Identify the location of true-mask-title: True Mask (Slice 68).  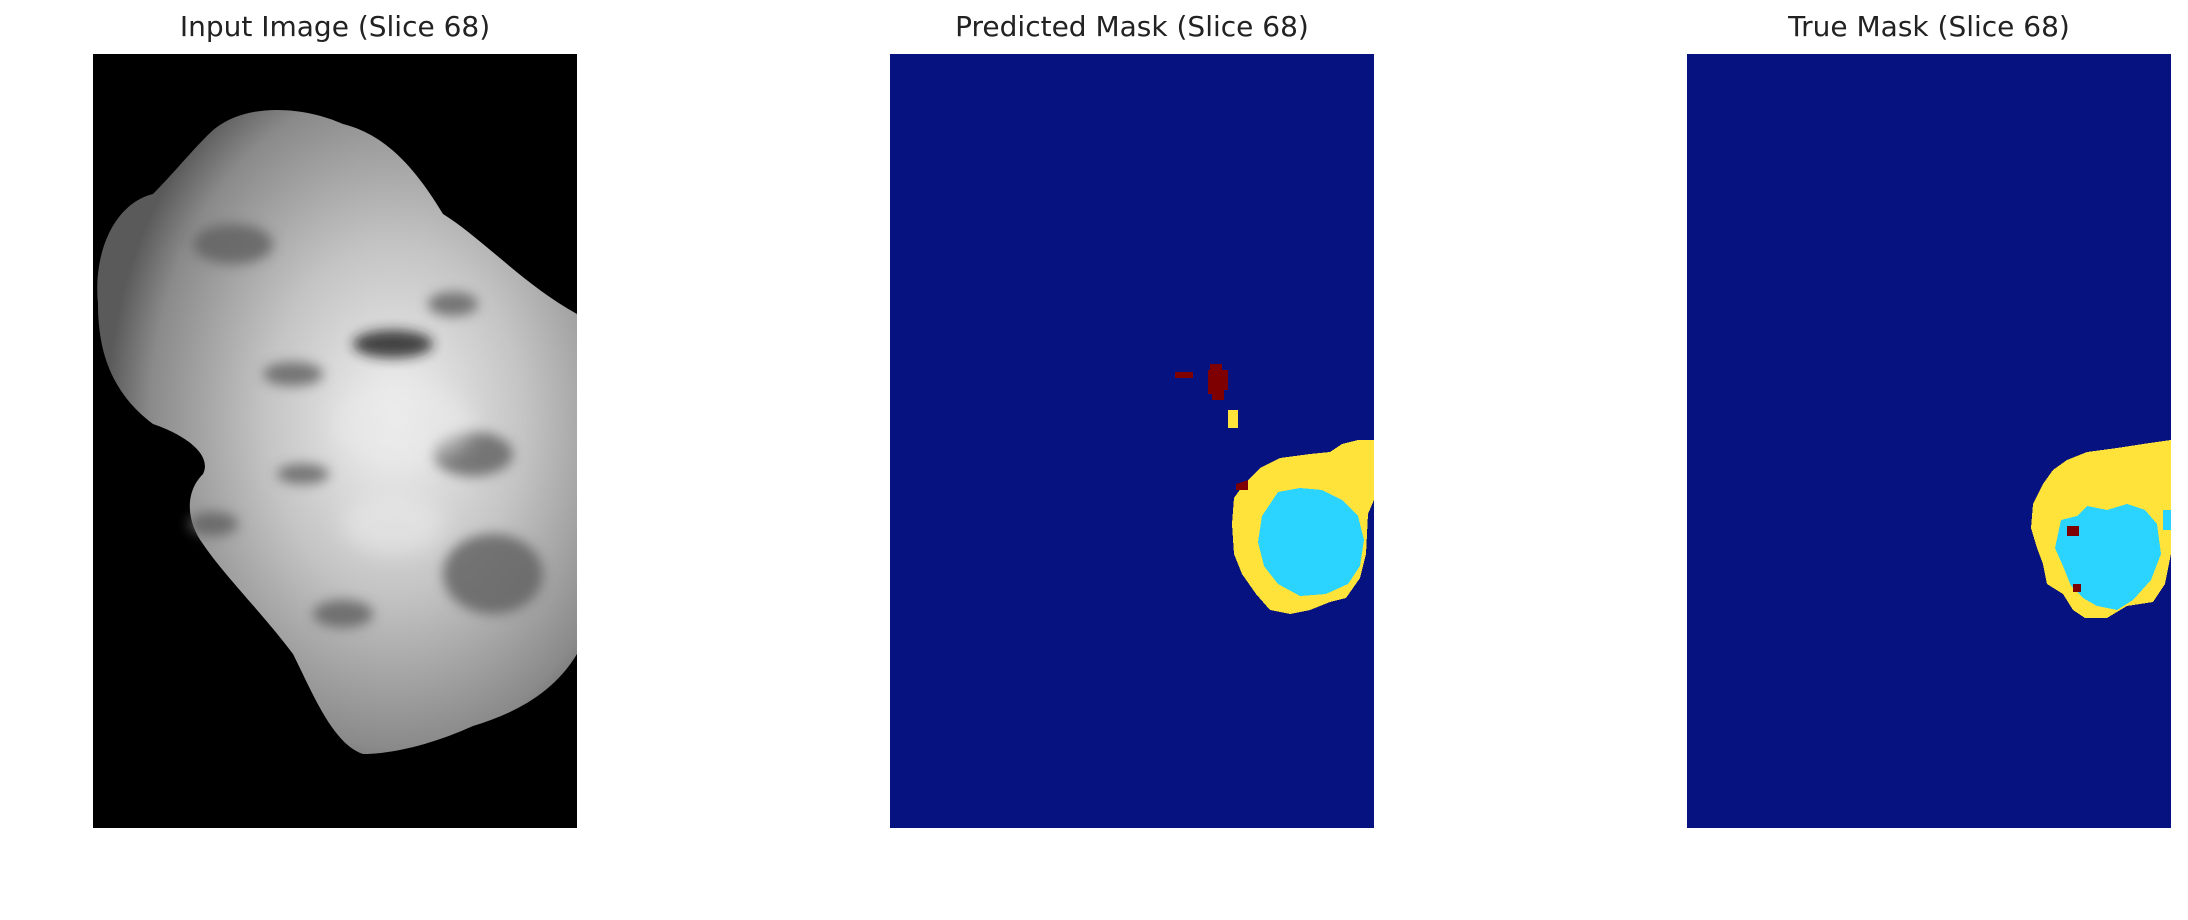
(1929, 26).